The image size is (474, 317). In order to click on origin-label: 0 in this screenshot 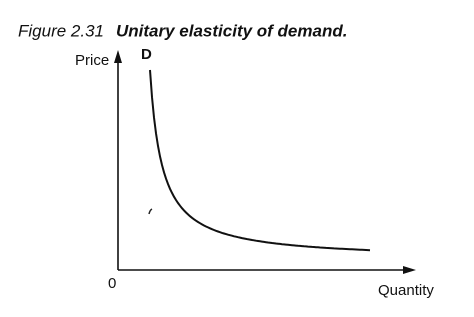, I will do `click(112, 283)`.